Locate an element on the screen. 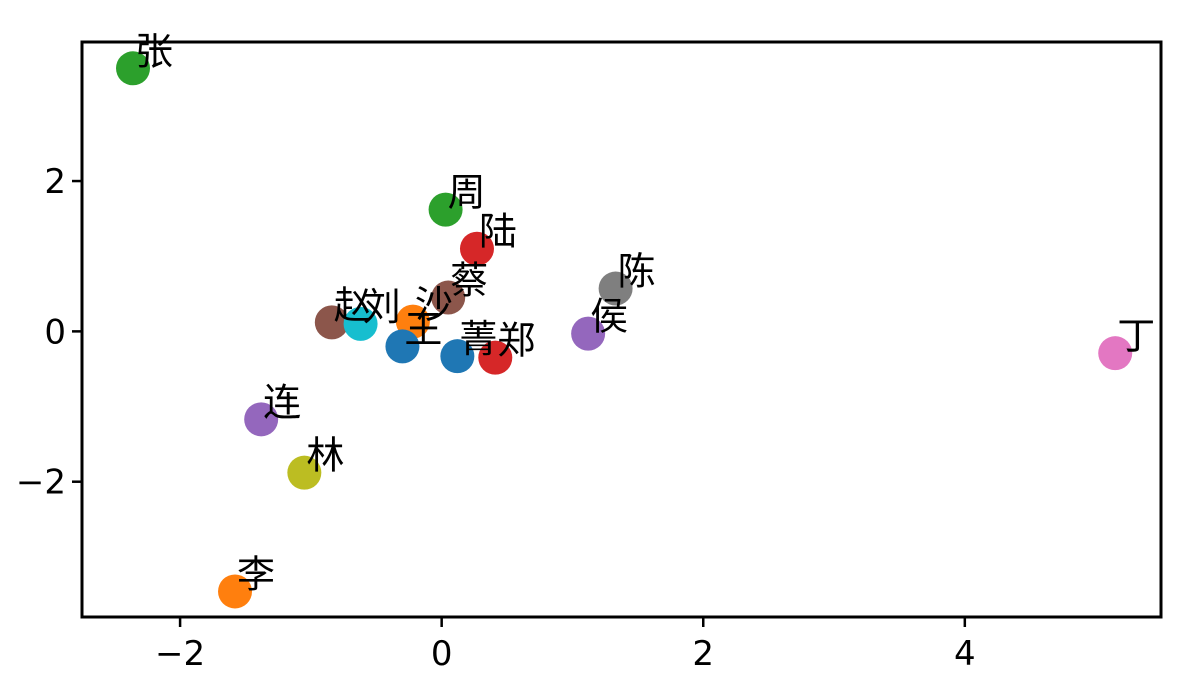  point-label: 林 is located at coordinates (325, 456).